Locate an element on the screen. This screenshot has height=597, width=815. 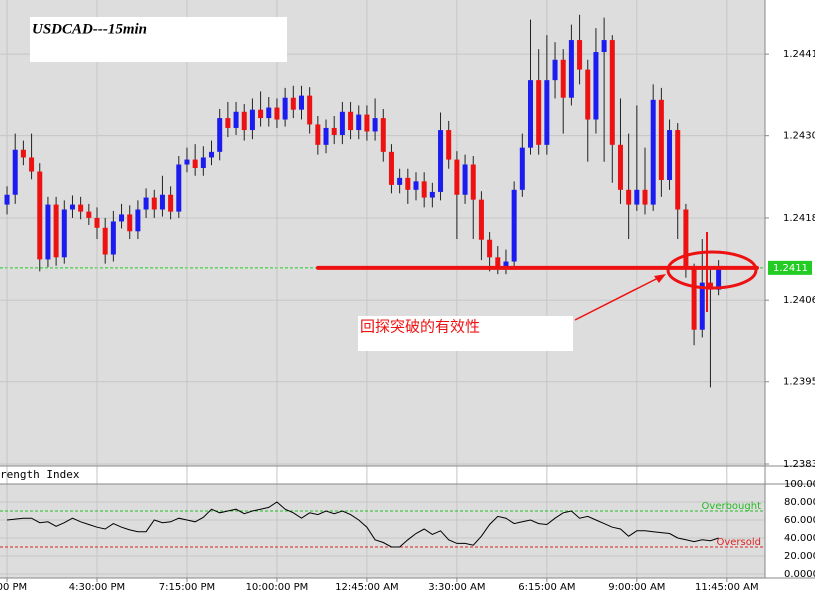
y-tick-label: 1.2418 is located at coordinates (799, 218).